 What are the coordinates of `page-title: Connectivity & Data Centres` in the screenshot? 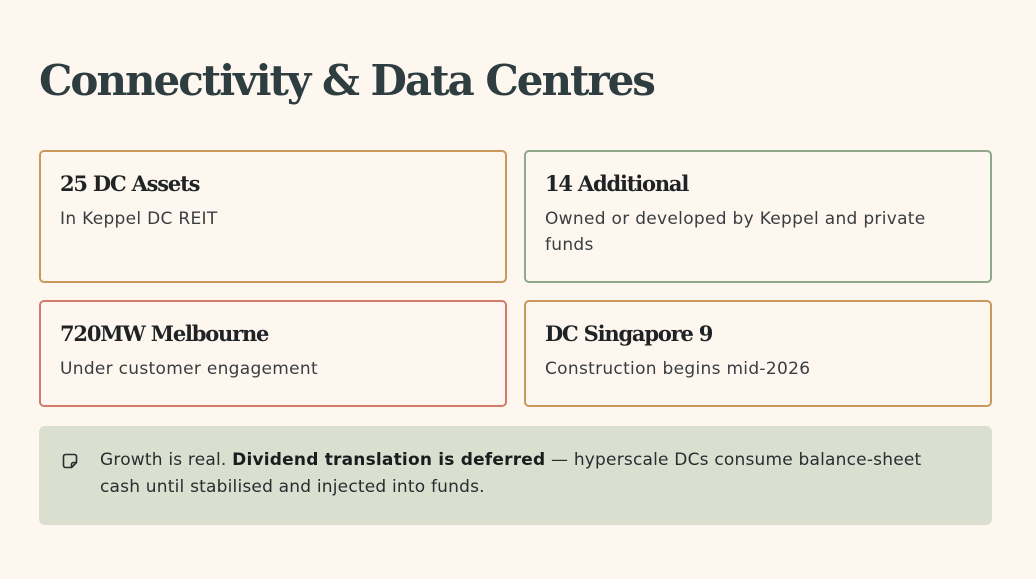 It's located at (347, 80).